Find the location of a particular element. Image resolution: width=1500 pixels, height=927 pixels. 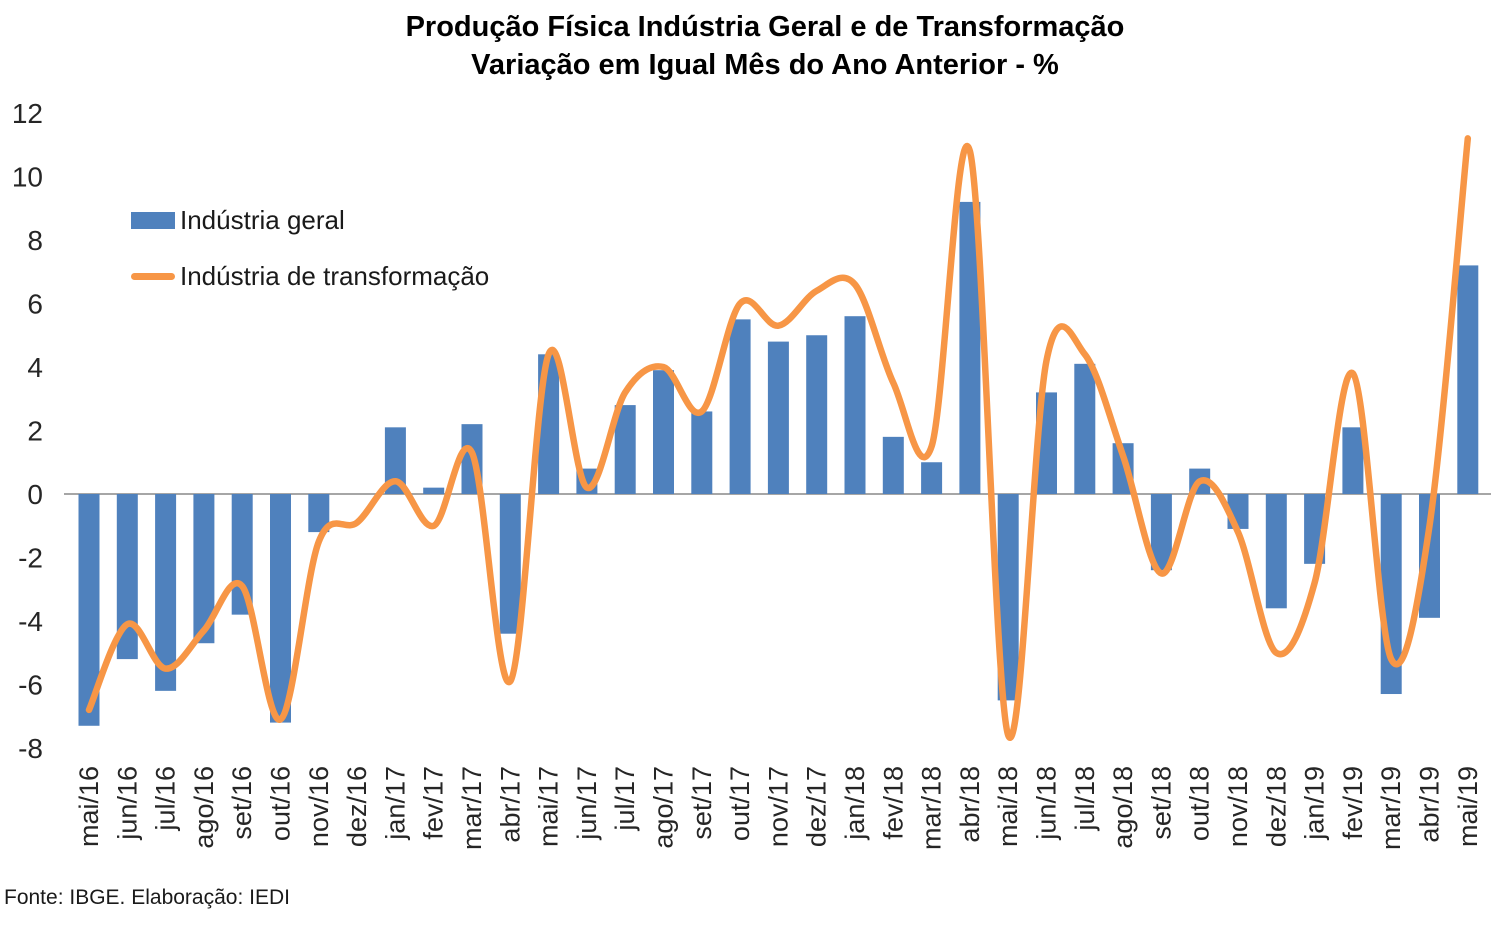

x-axis-label: nov/17 is located at coordinates (778, 806).